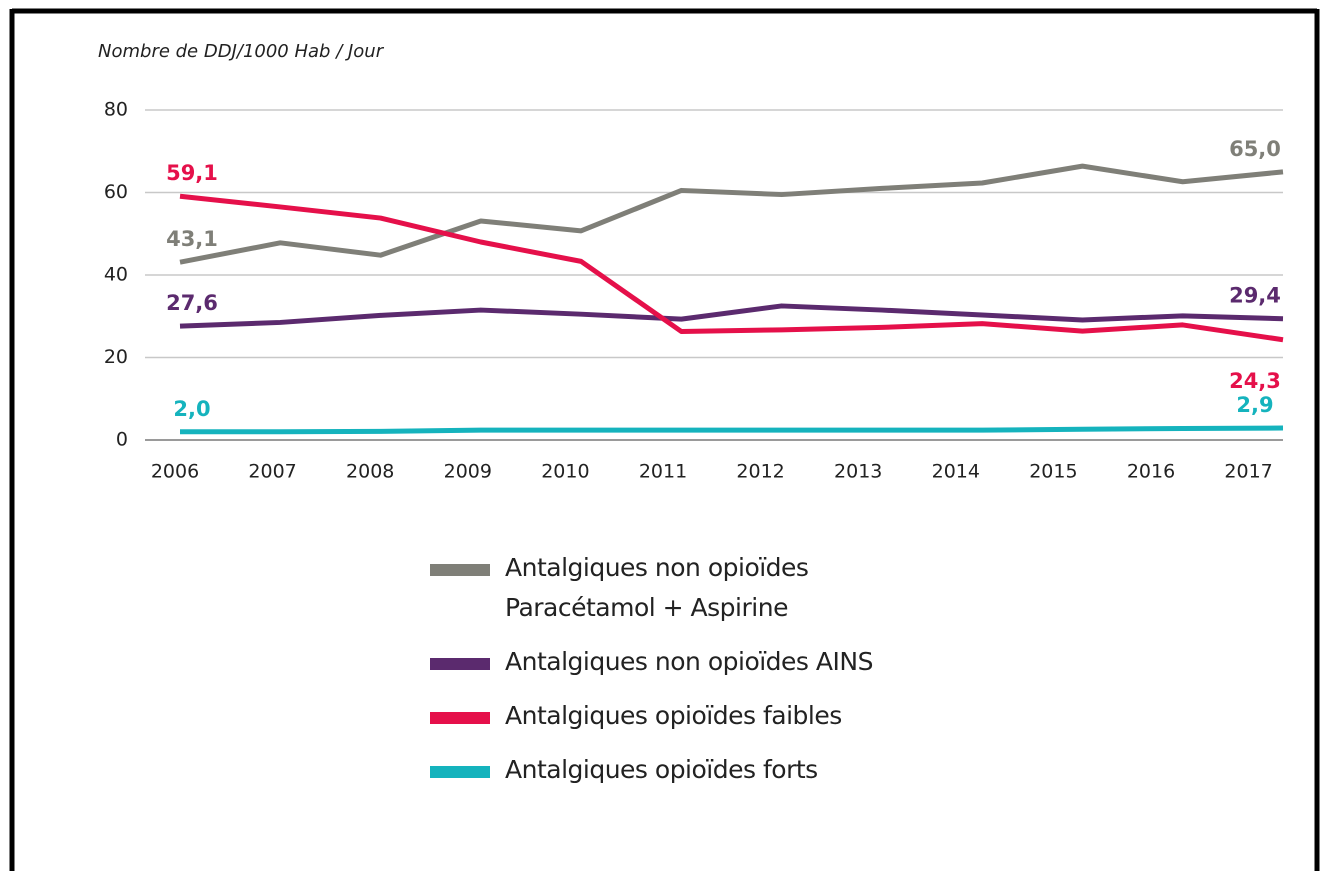 The height and width of the screenshot is (871, 1327). What do you see at coordinates (116, 192) in the screenshot?
I see `y-tick-label: 60` at bounding box center [116, 192].